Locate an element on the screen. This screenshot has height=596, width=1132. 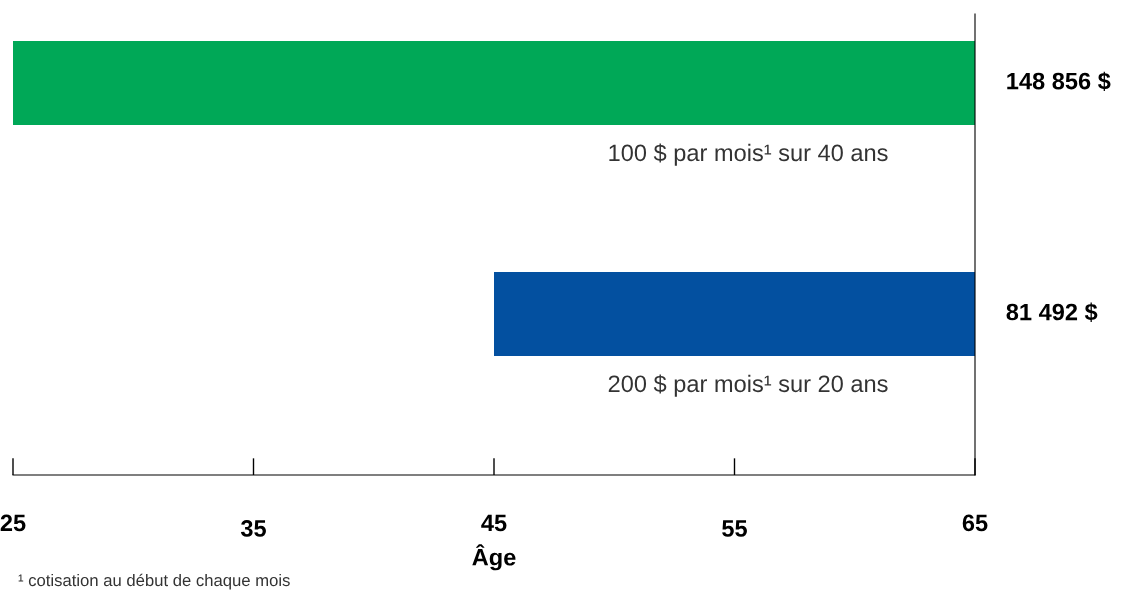
x-tick-label: 45 is located at coordinates (494, 523).